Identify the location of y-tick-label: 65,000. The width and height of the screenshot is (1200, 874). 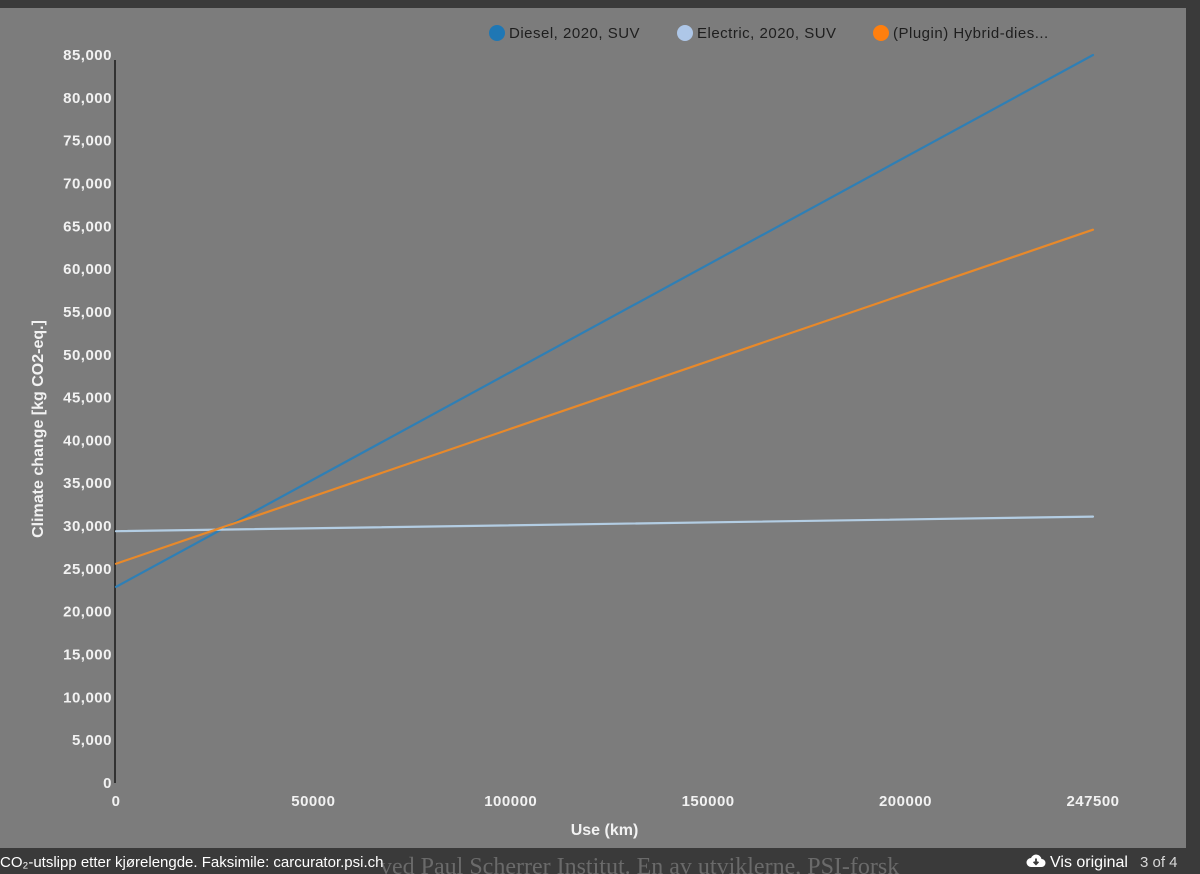
(87, 226).